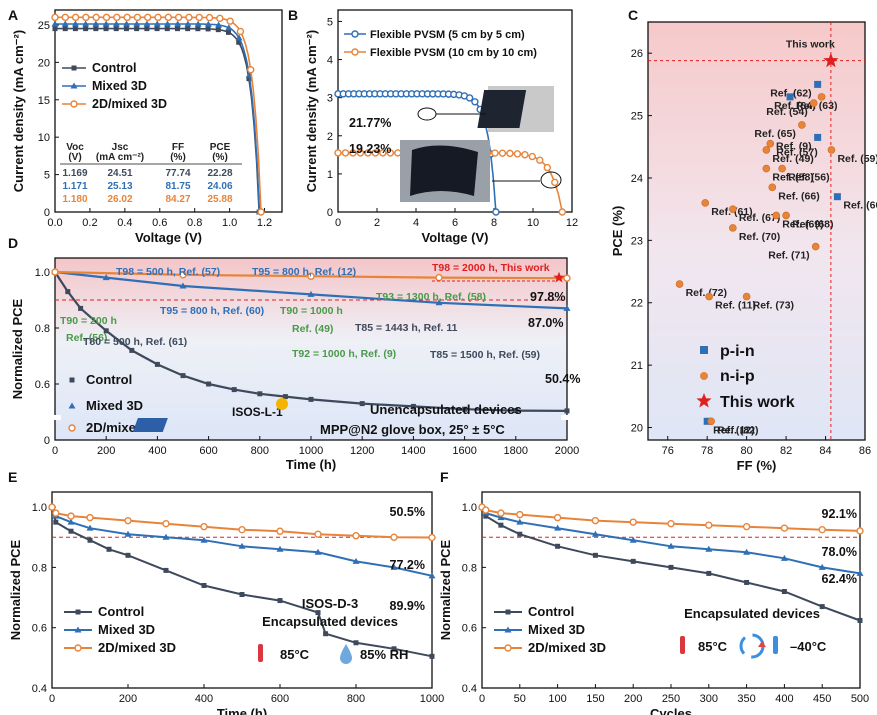  What do you see at coordinates (818, 137) in the screenshot?
I see `point-pin` at bounding box center [818, 137].